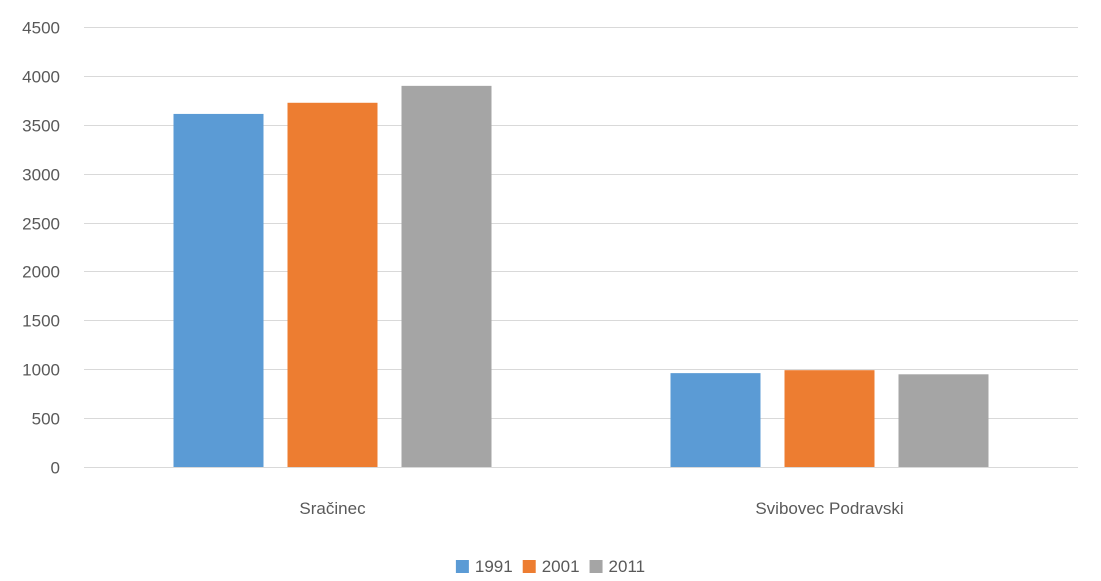  What do you see at coordinates (46, 419) in the screenshot?
I see `y-tick-label: 500` at bounding box center [46, 419].